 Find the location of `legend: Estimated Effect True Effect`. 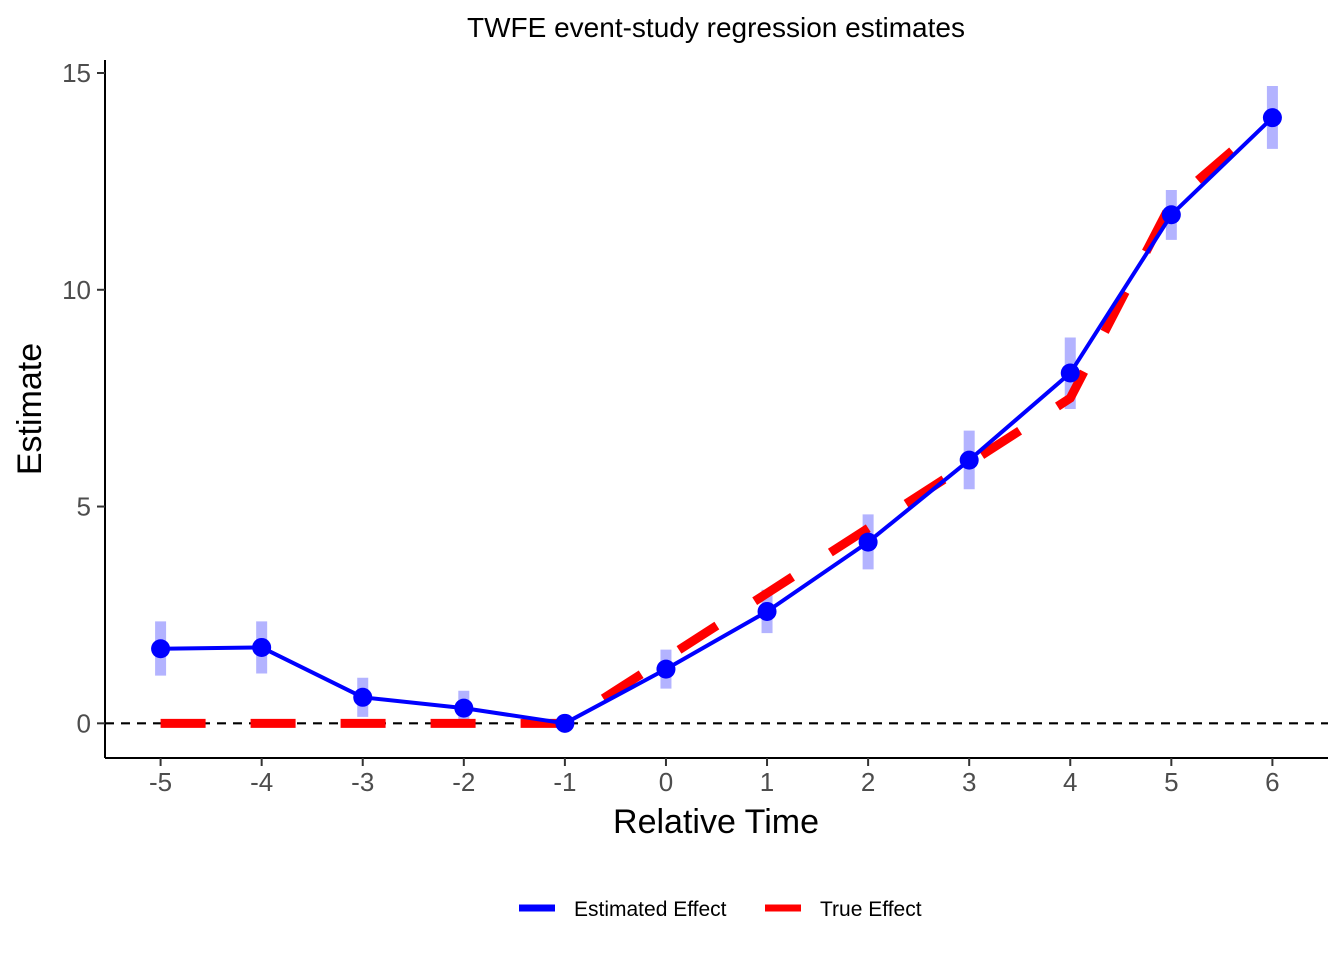

legend: Estimated Effect True Effect is located at coordinates (720, 909).